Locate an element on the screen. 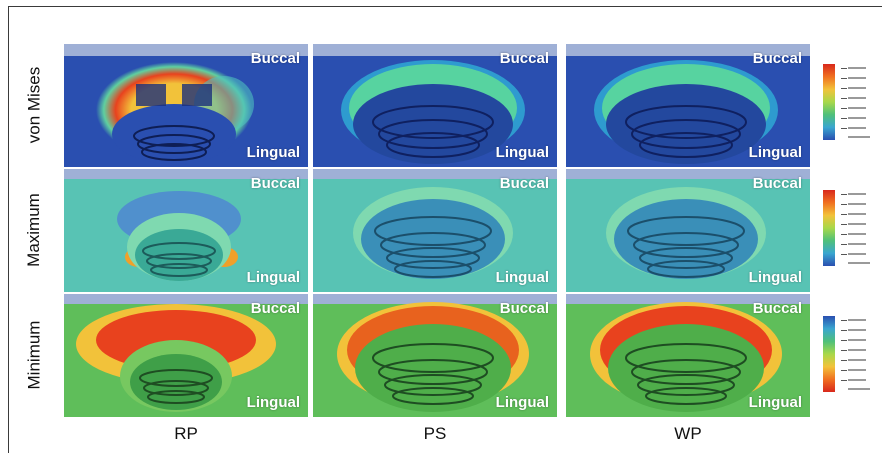 Image resolution: width=890 pixels, height=459 pixels. panel-maximum-wp: Buccal Lingual is located at coordinates (688, 230).